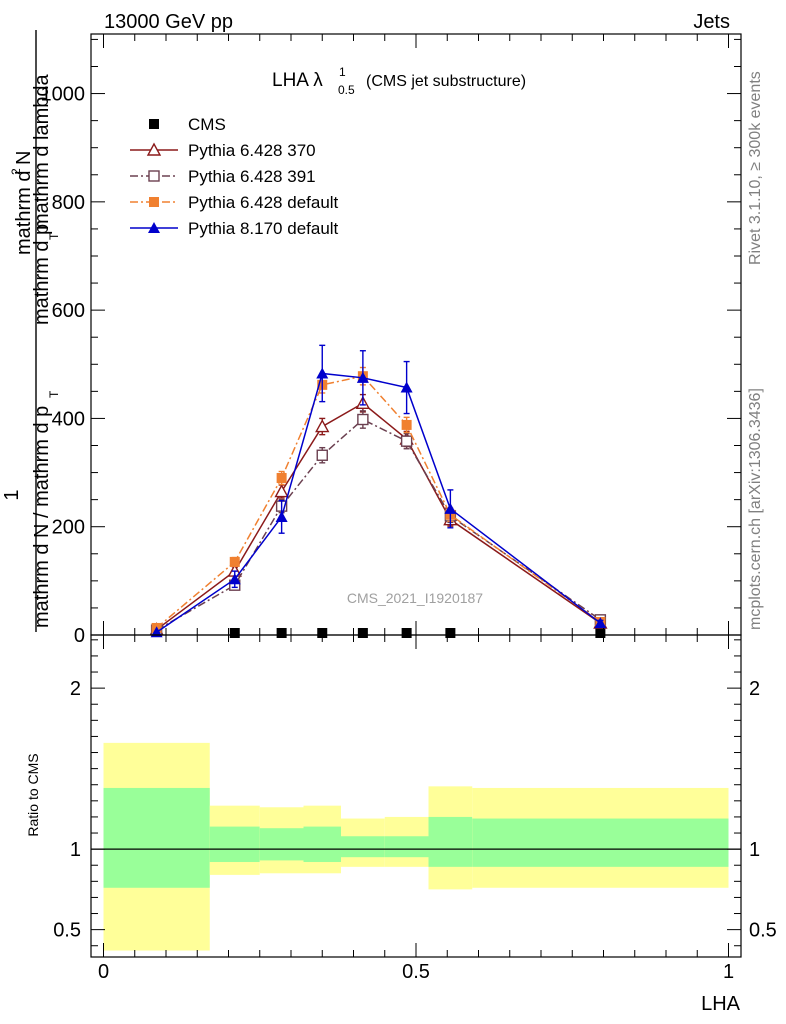 This screenshot has width=786, height=1024. I want to click on legend-label: Pythia 8.170 default, so click(263, 228).